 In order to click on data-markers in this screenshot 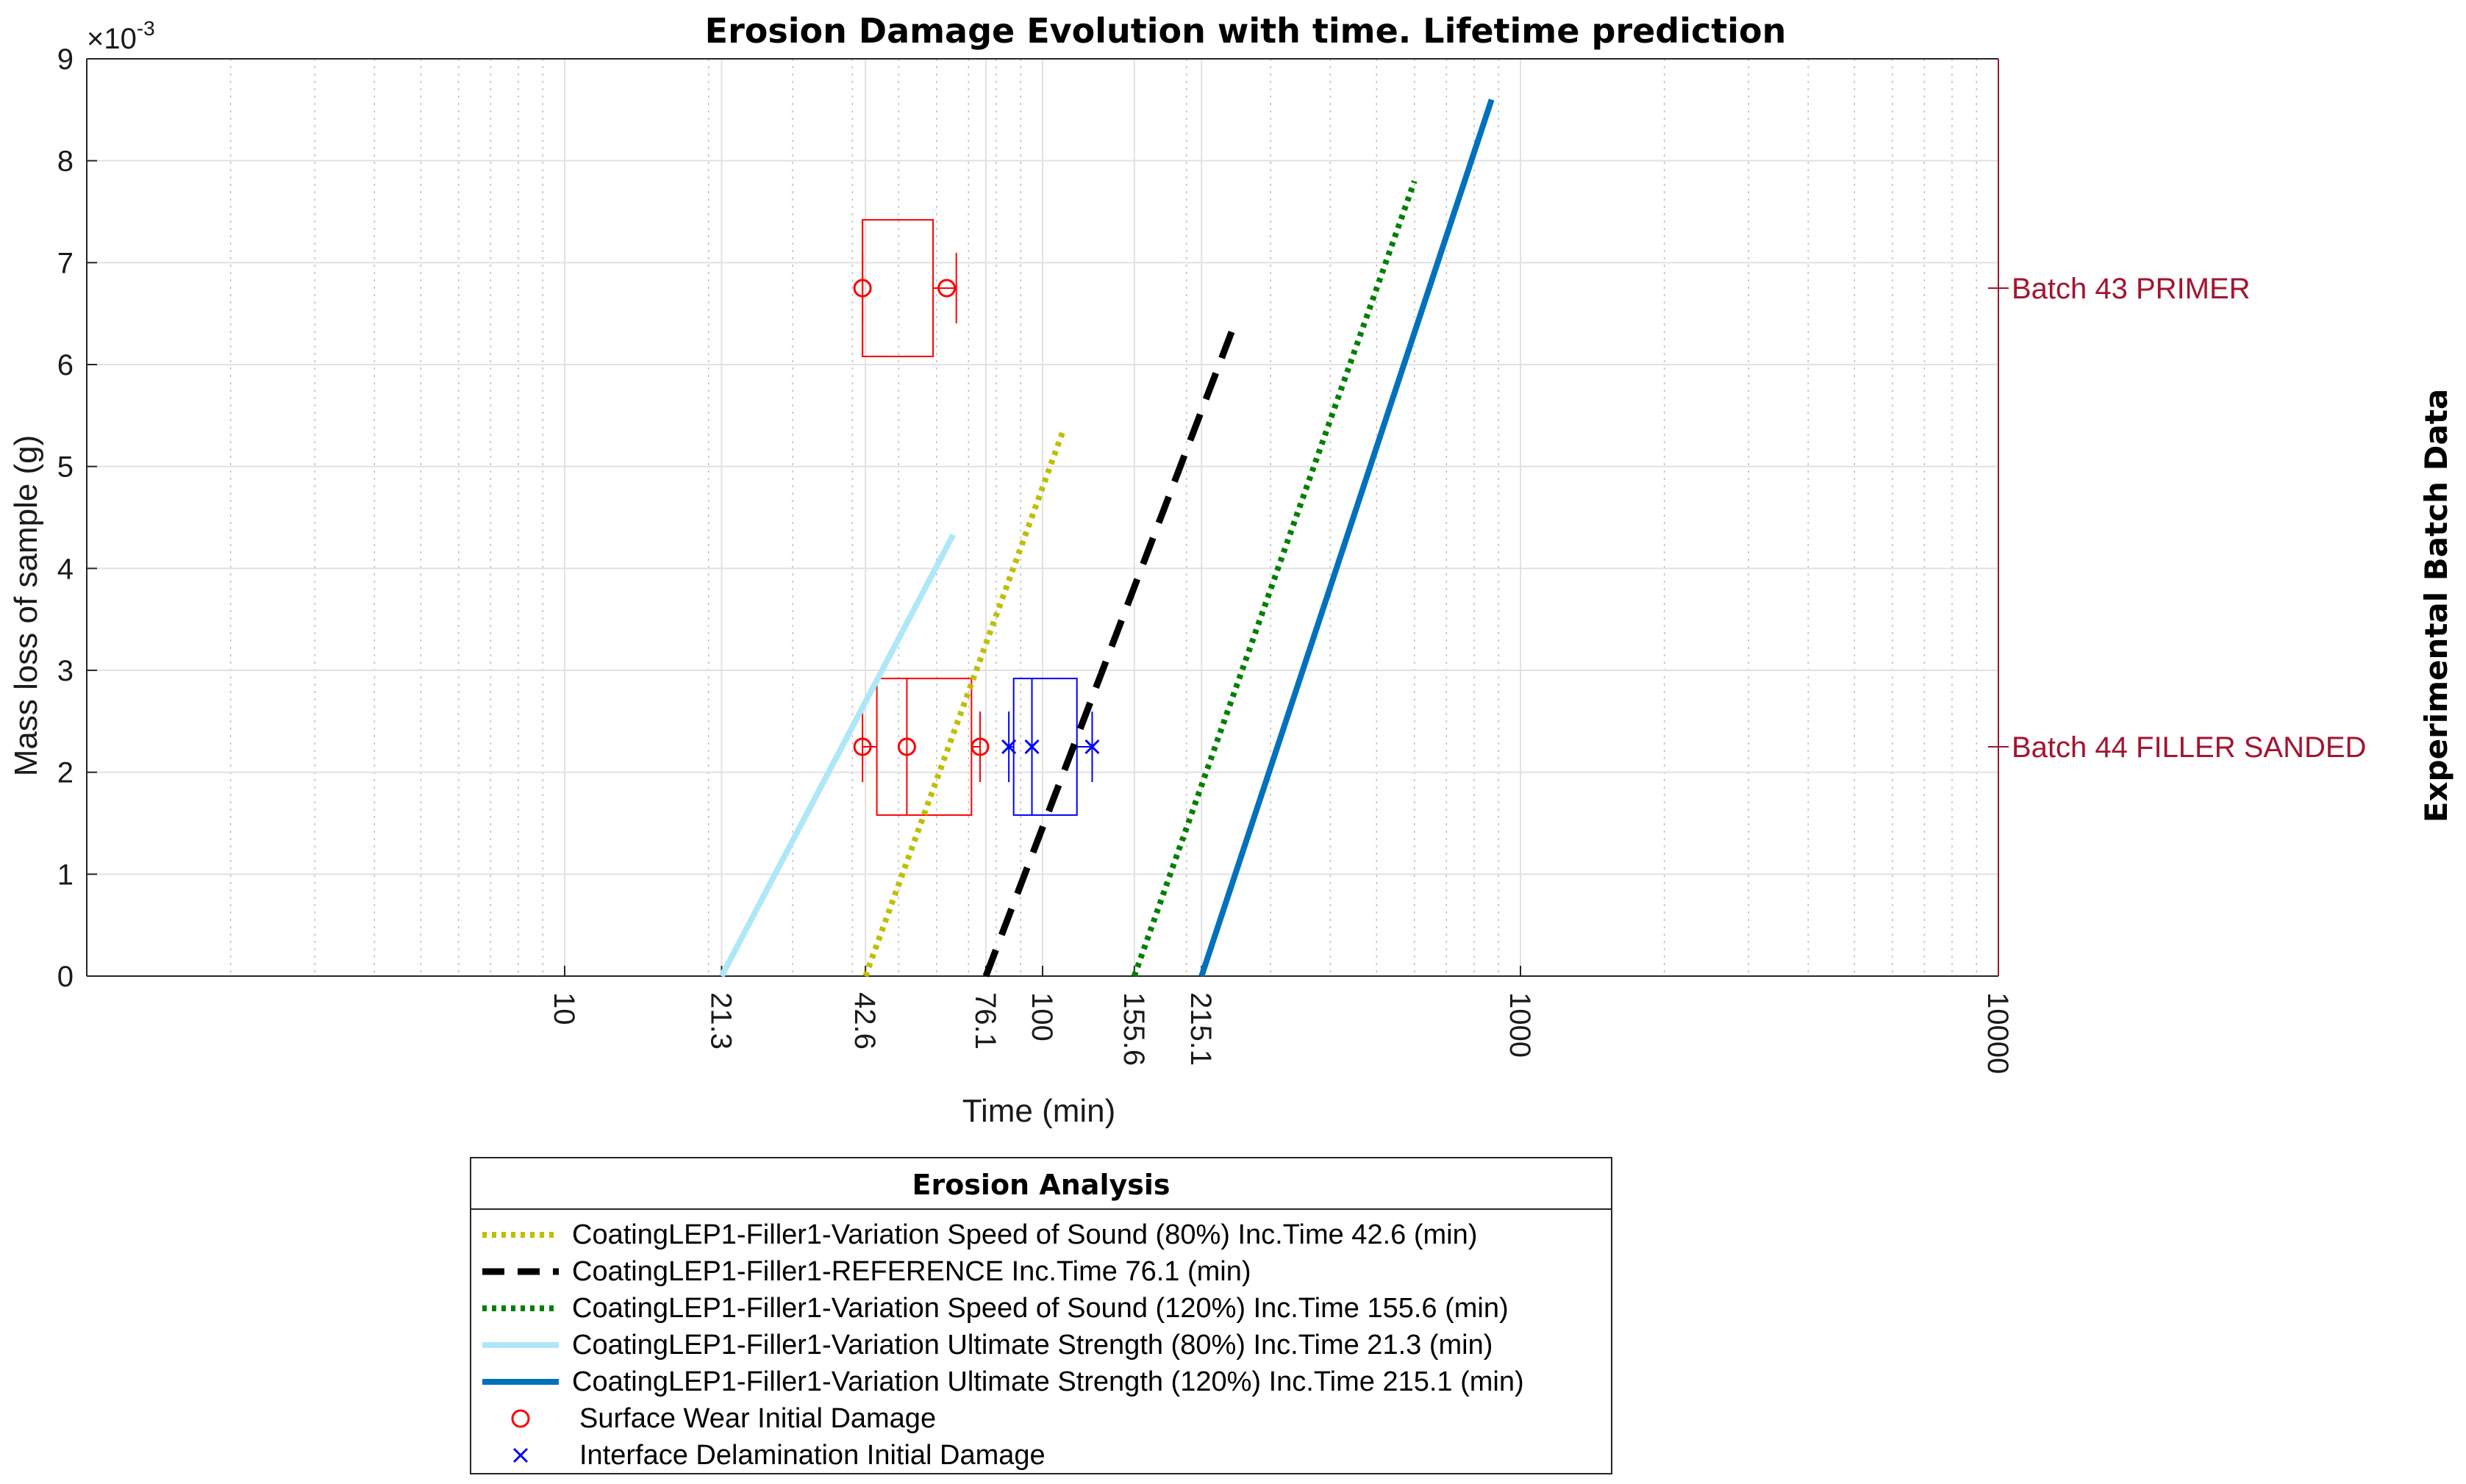, I will do `click(976, 518)`.